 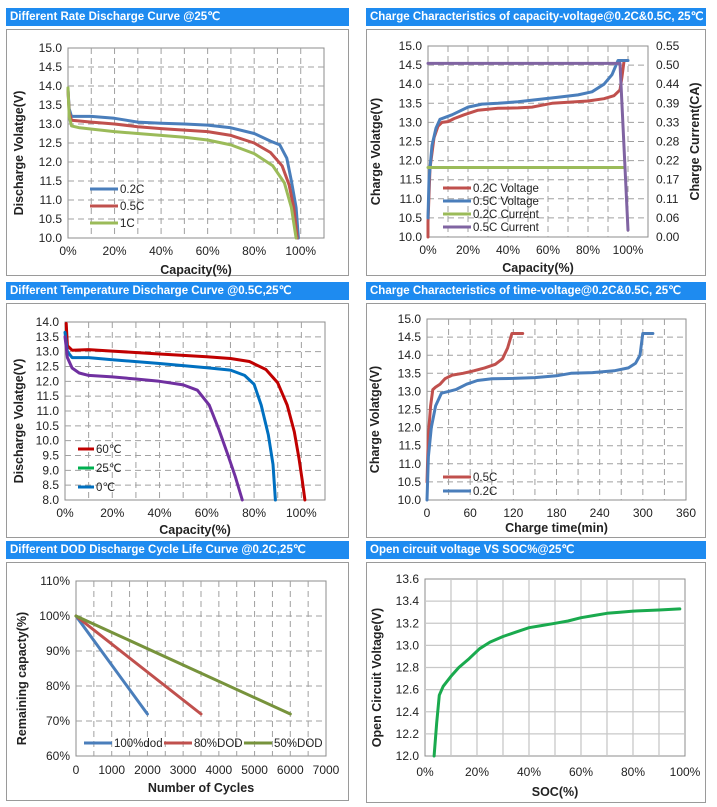 I want to click on legend-label: 60℃, so click(x=109, y=450).